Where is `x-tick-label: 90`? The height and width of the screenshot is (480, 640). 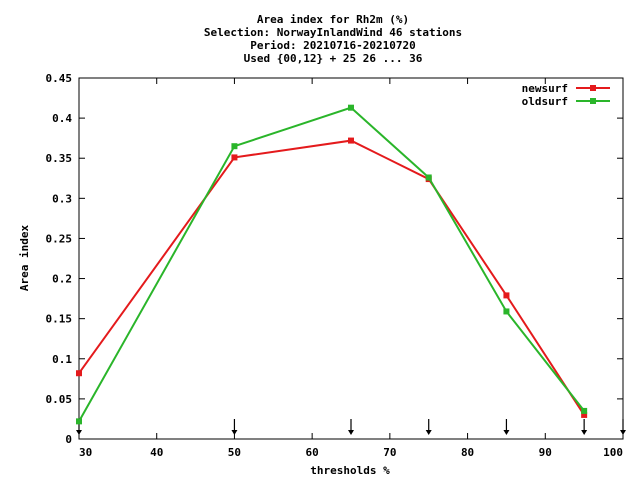
x-tick-label: 90 is located at coordinates (545, 452).